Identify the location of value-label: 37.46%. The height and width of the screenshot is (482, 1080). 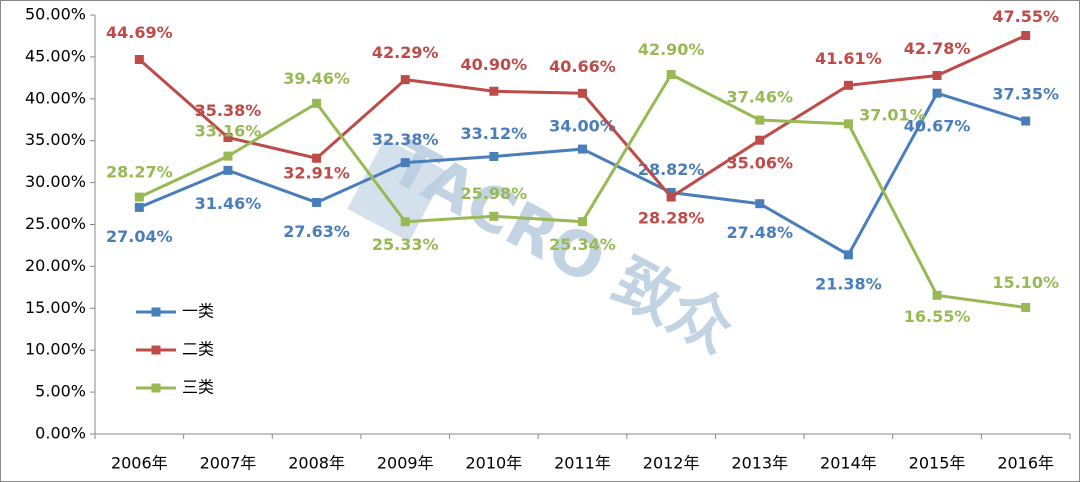
(759, 97).